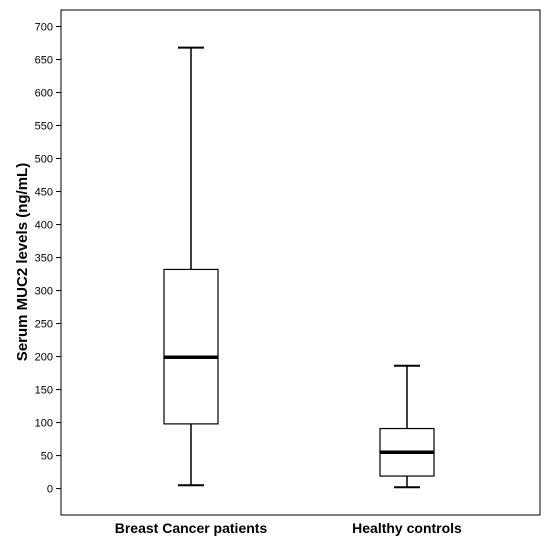 This screenshot has height=544, width=550. Describe the element at coordinates (44, 391) in the screenshot. I see `y-tick-label: 150` at that location.